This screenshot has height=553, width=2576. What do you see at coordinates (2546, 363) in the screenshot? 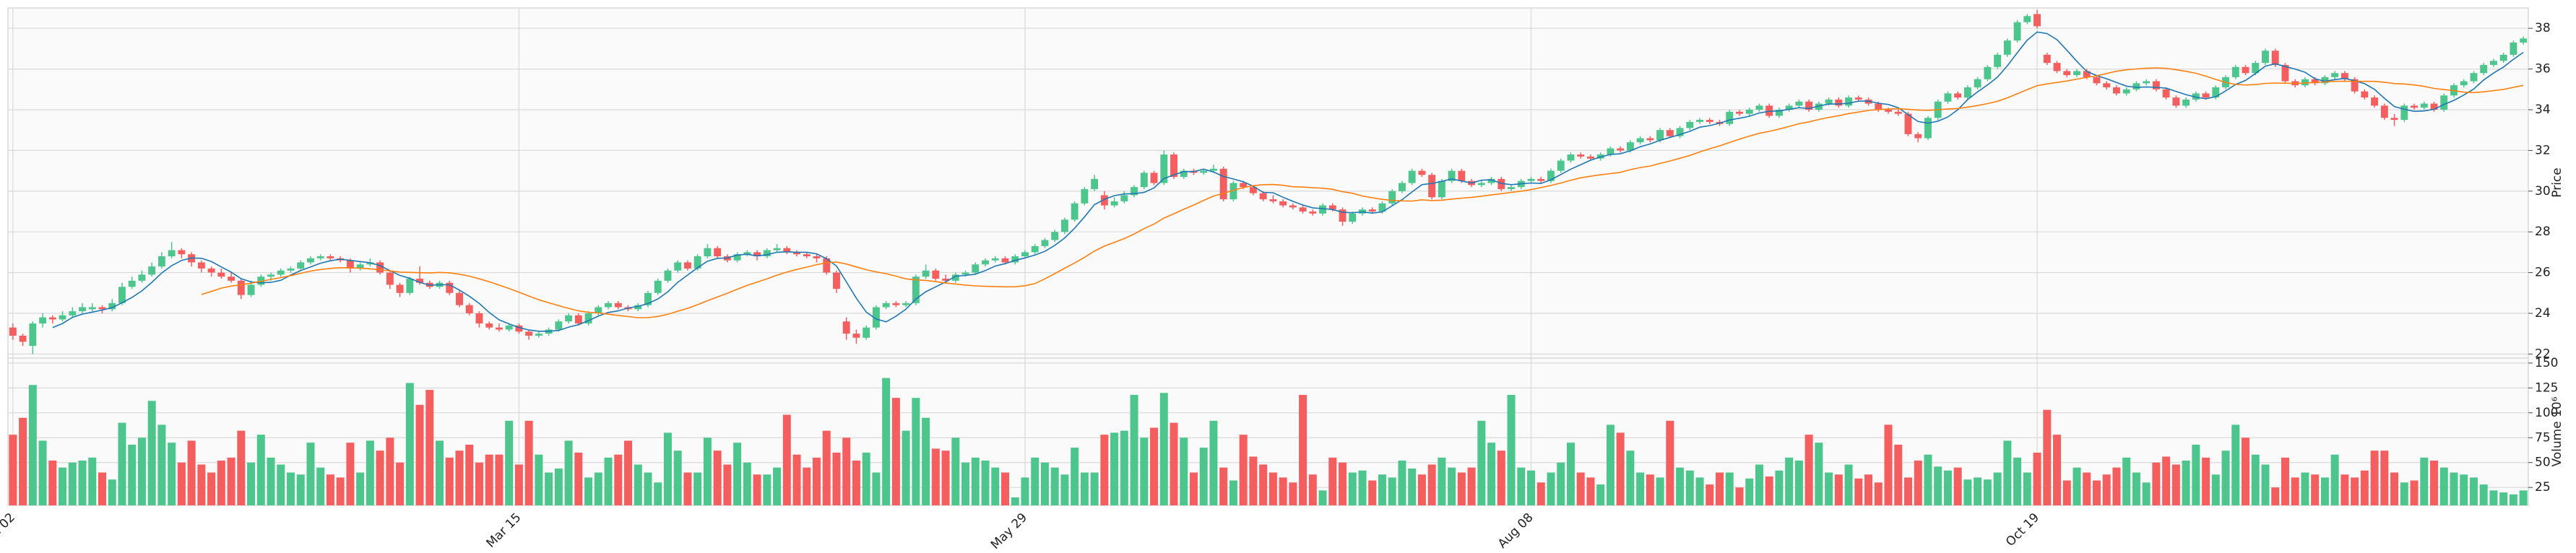
I see `volume-tick-label: 150` at bounding box center [2546, 363].